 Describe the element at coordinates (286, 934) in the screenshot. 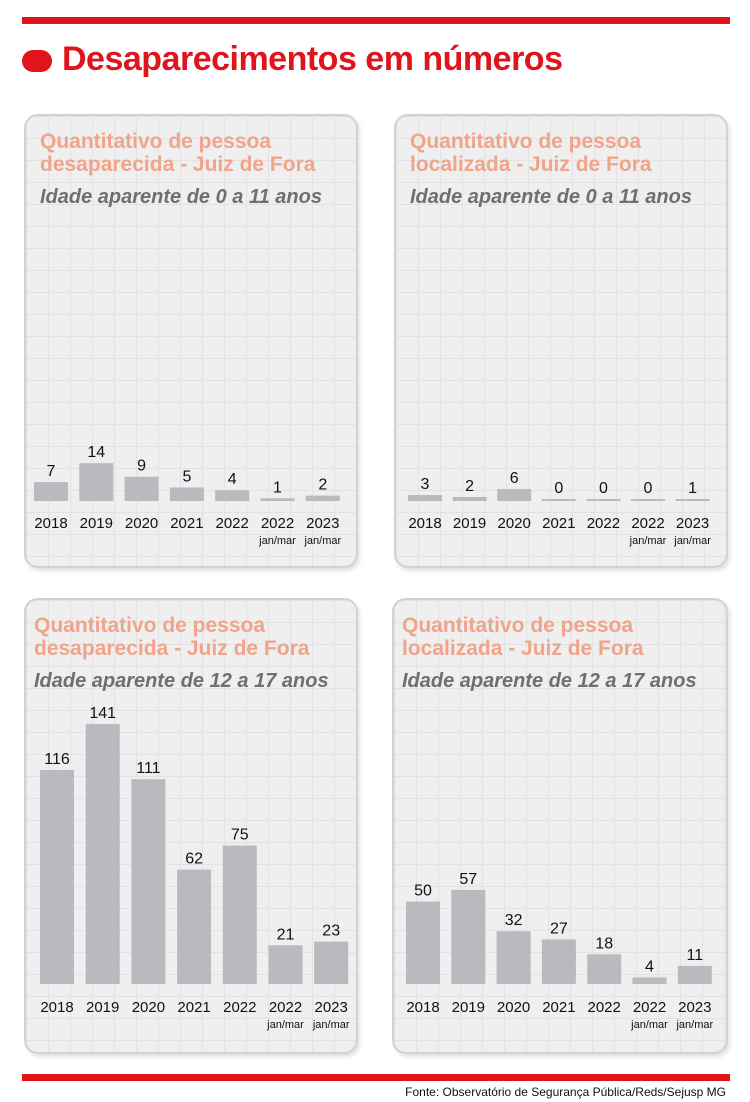

I see `value-label: 21` at that location.